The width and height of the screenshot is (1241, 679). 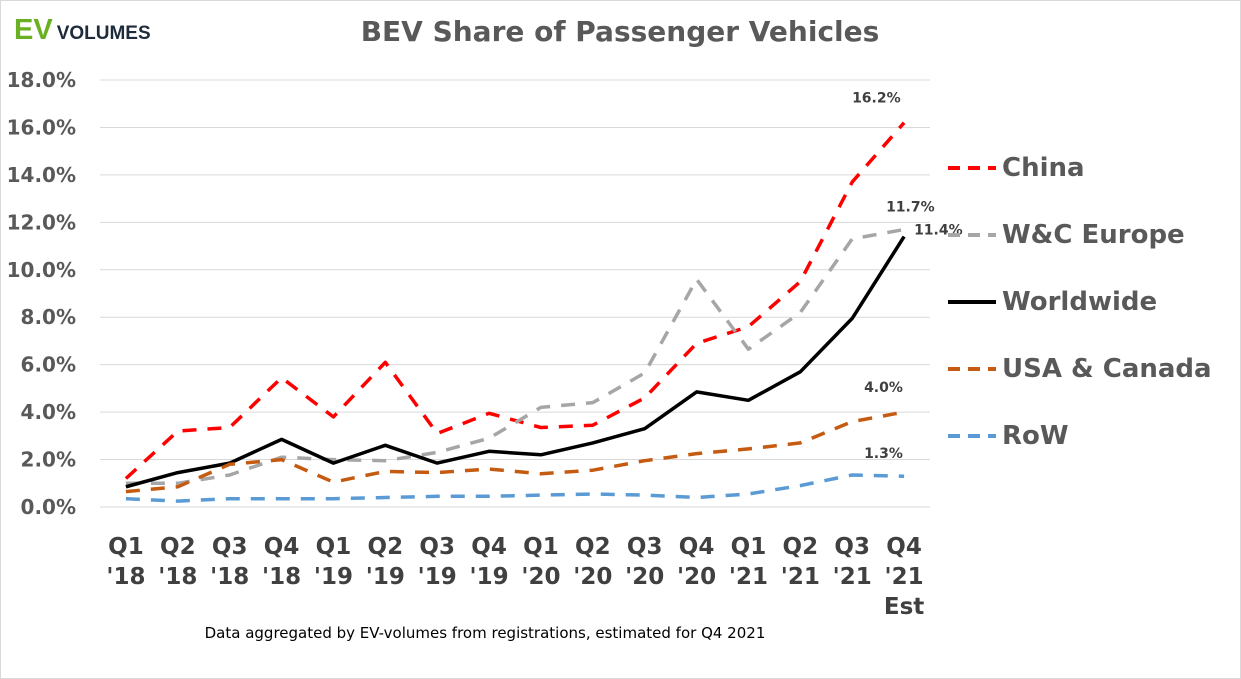 I want to click on logo-volumes-text: VOLUMES, so click(x=103, y=33).